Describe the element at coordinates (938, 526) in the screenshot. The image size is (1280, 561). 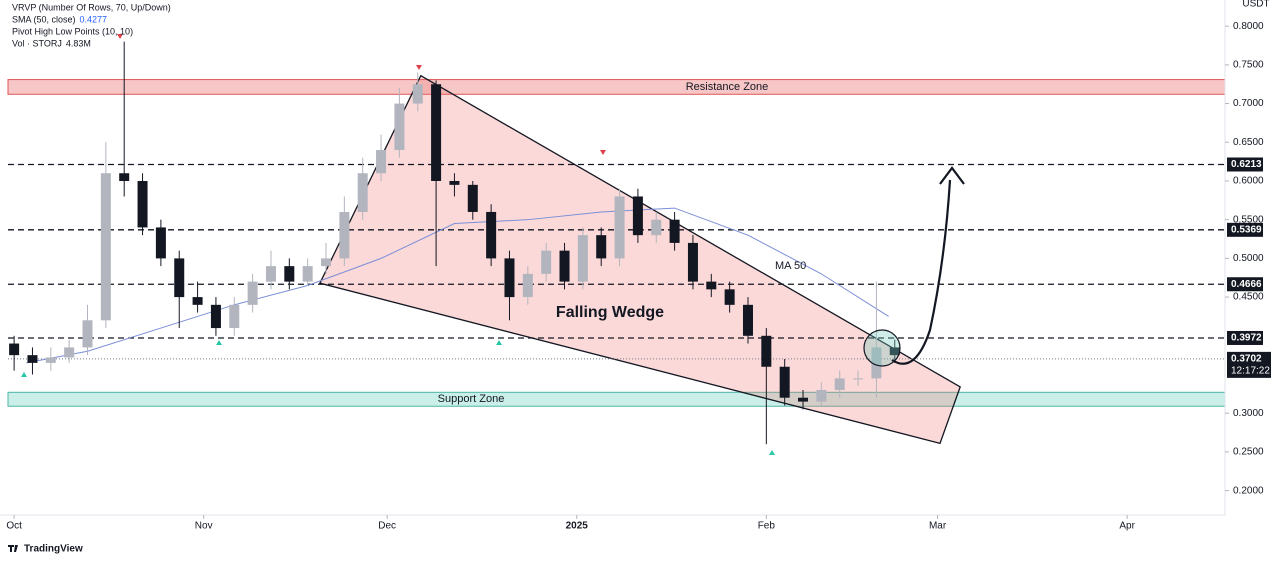
I see `x-tick-label: Mar` at that location.